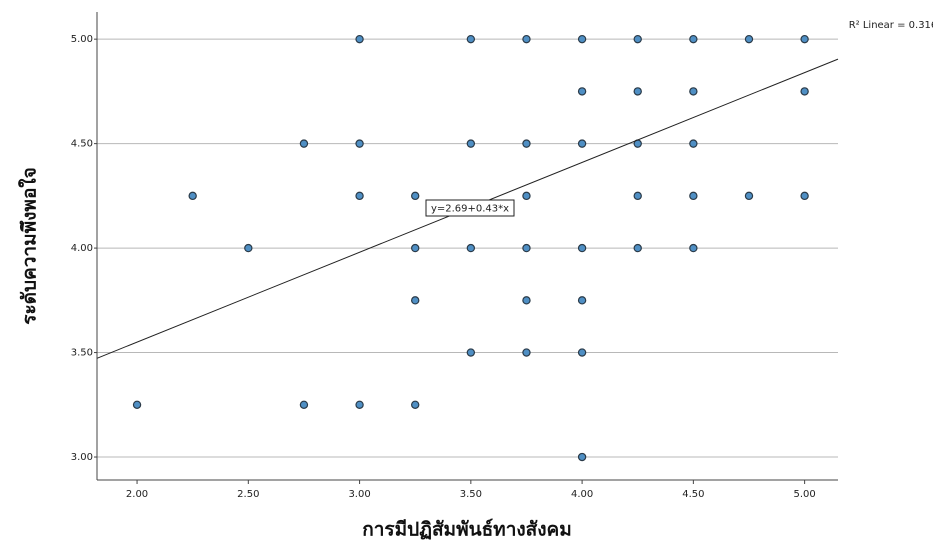  I want to click on y-tick-label: 4.00, so click(82, 248).